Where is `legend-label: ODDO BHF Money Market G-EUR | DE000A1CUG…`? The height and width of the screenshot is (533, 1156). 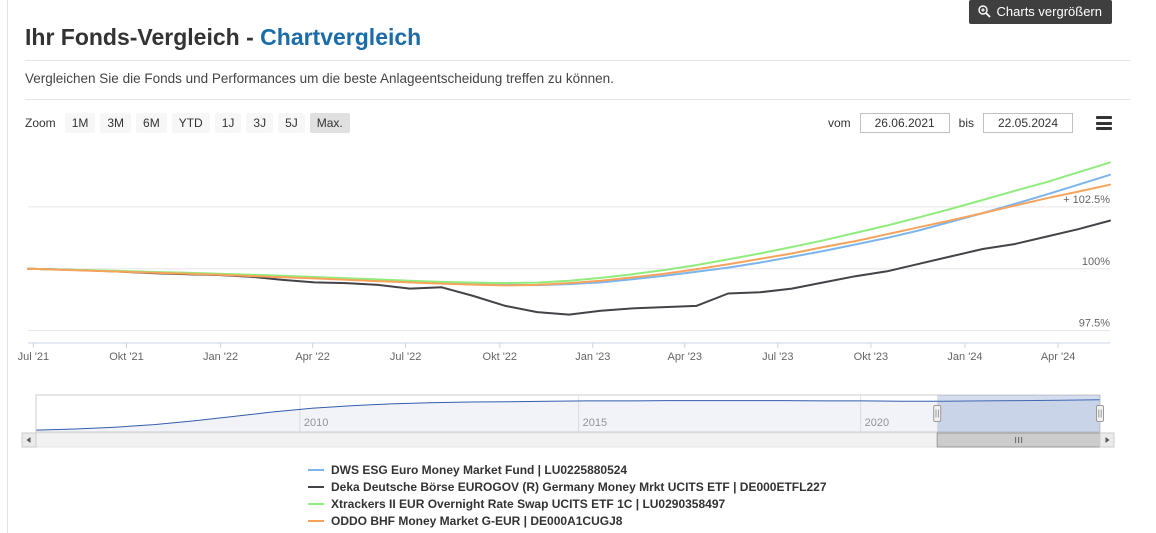
legend-label: ODDO BHF Money Market G-EUR | DE000A1CUG… is located at coordinates (477, 520).